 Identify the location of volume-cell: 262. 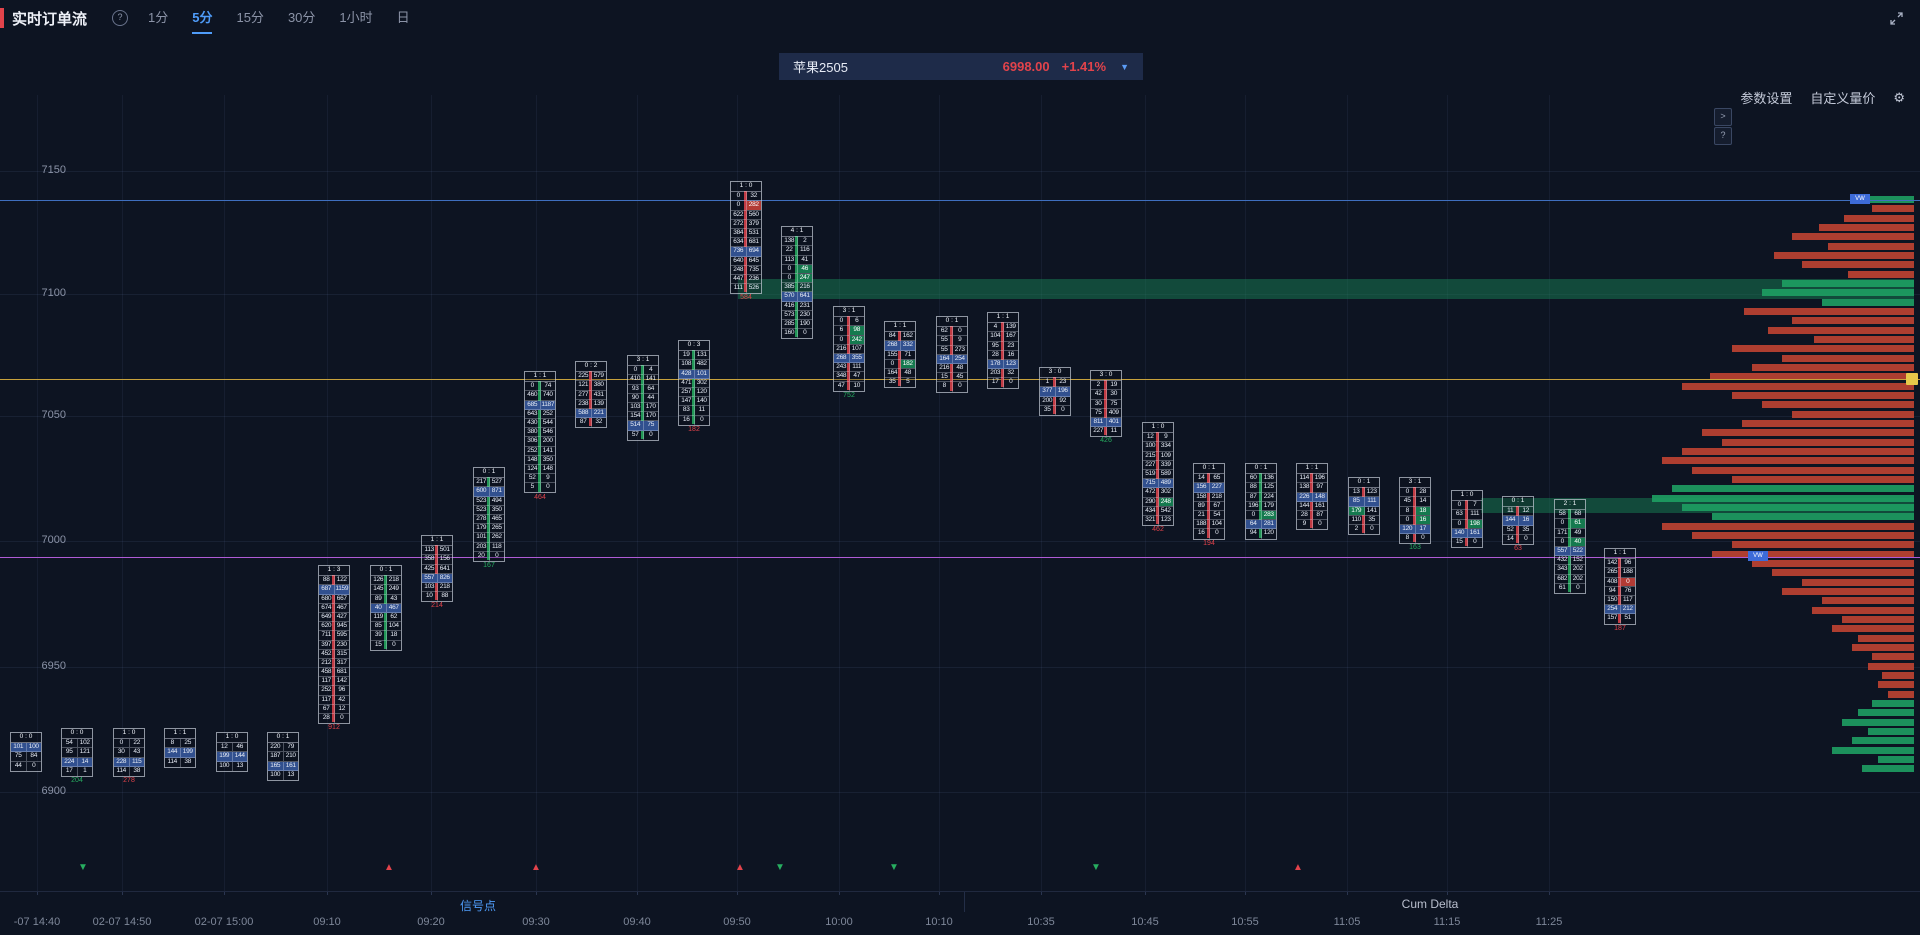
(496, 537).